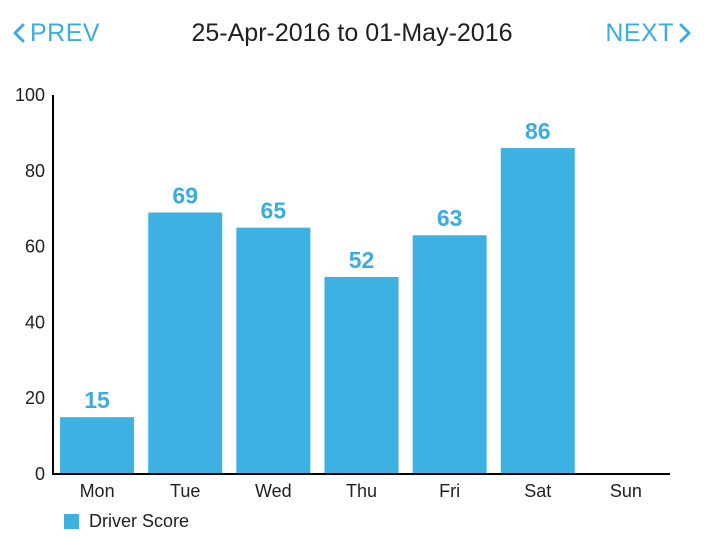 This screenshot has width=704, height=537. I want to click on chevron-right-icon, so click(685, 33).